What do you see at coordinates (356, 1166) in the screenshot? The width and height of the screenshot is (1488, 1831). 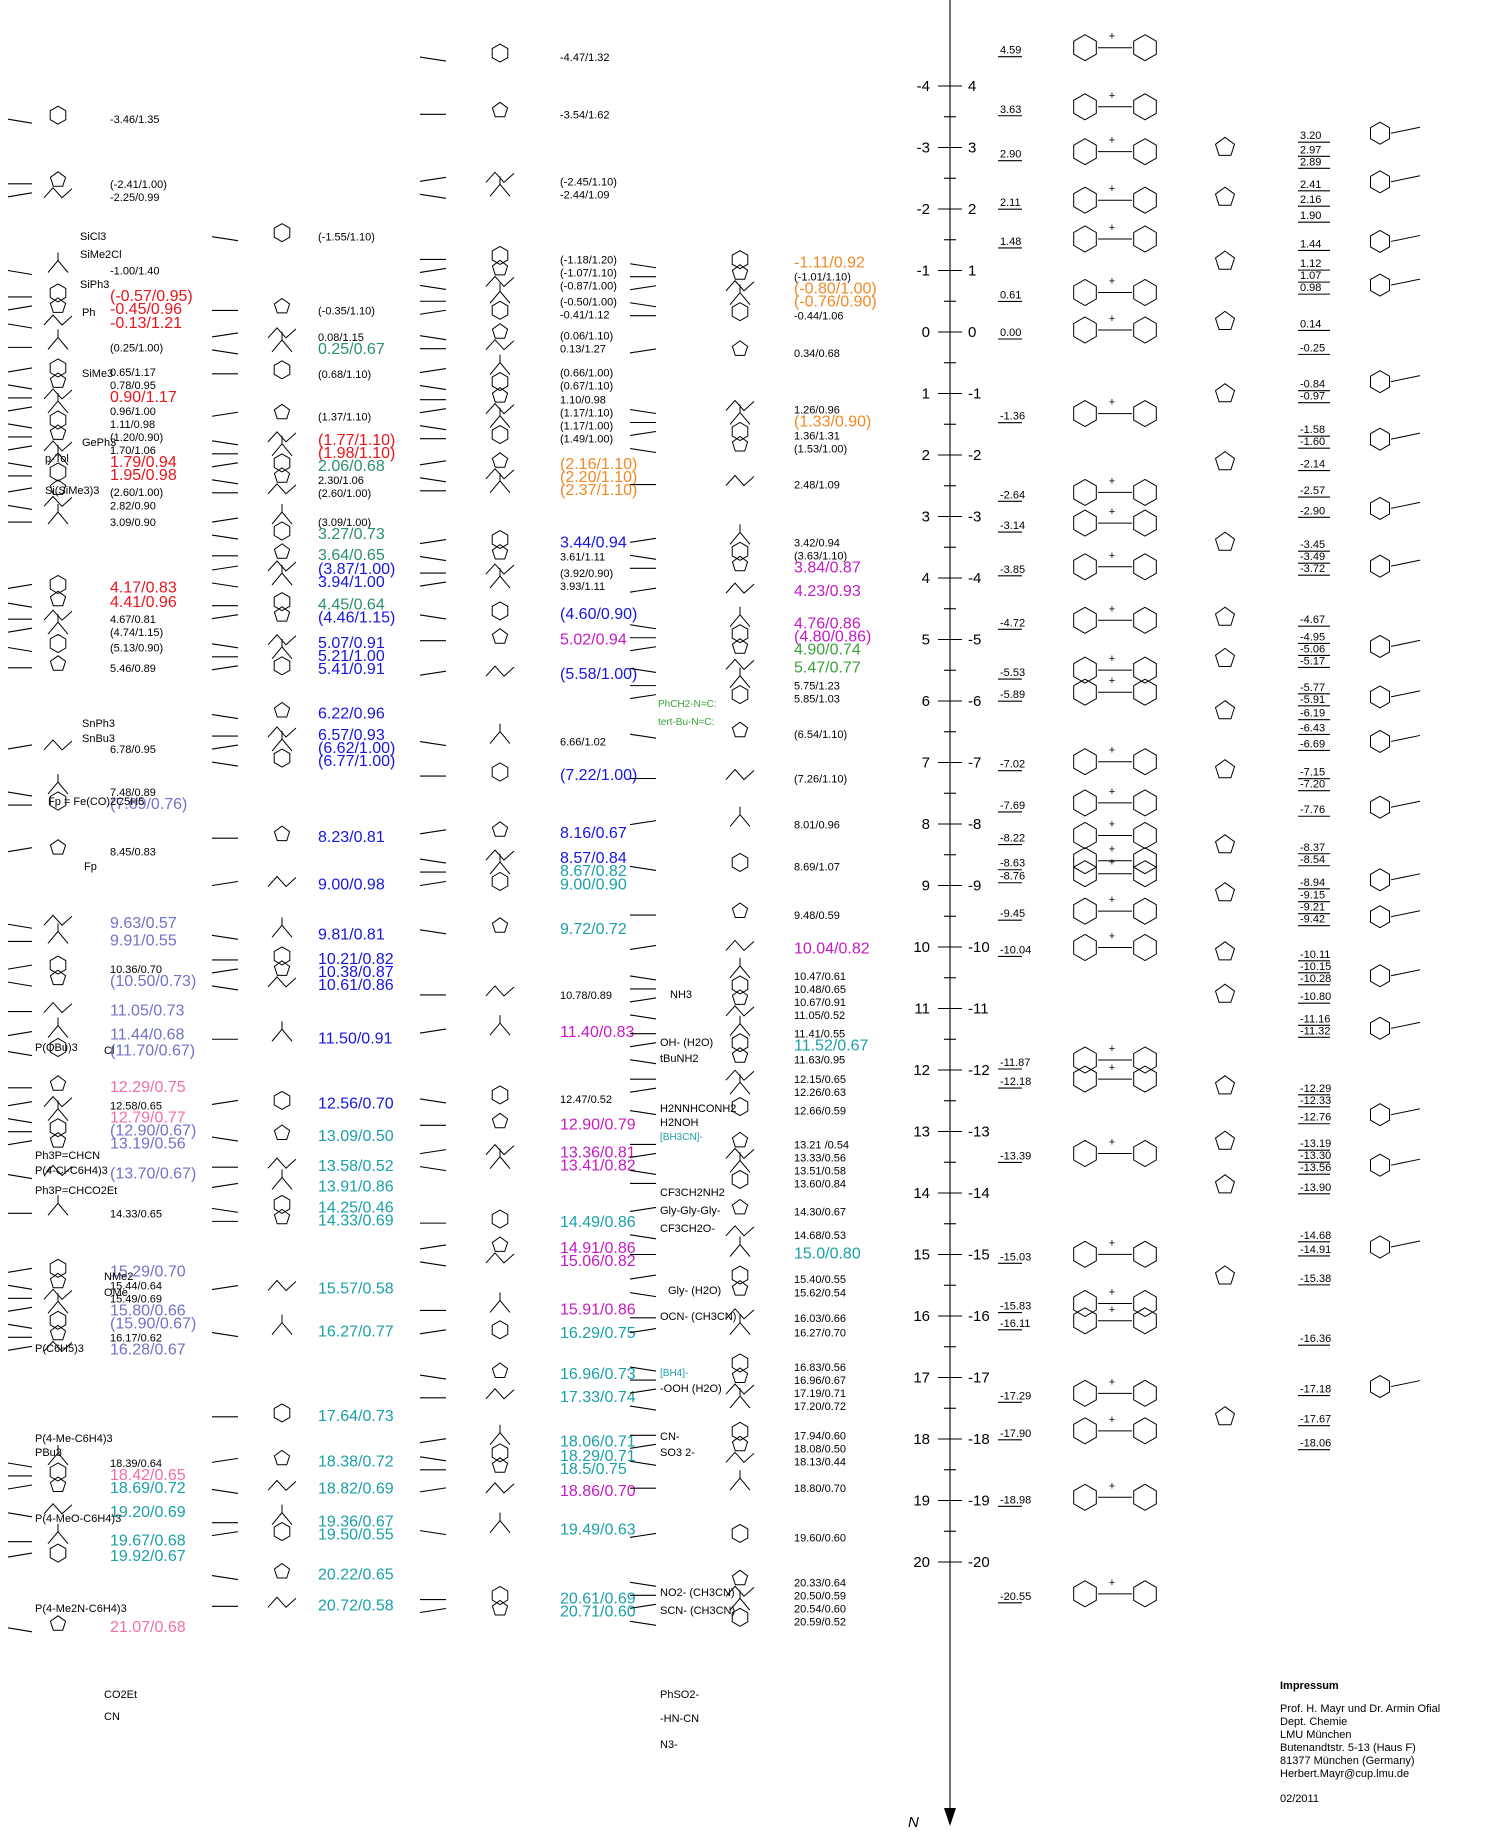 I see `parameter-value: 13.58/0.52` at bounding box center [356, 1166].